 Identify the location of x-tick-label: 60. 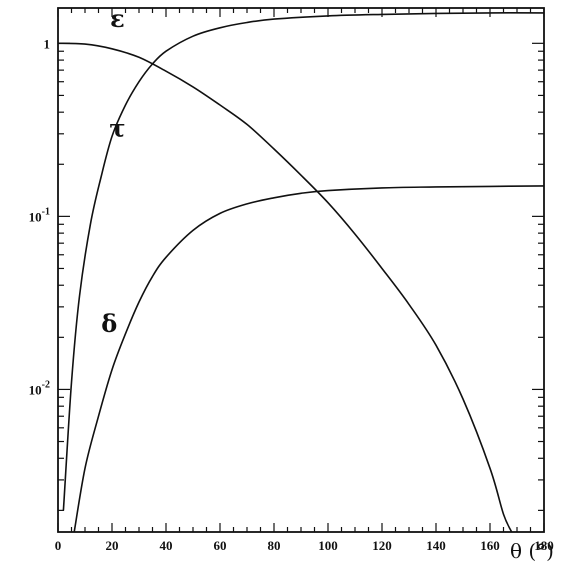
(220, 545).